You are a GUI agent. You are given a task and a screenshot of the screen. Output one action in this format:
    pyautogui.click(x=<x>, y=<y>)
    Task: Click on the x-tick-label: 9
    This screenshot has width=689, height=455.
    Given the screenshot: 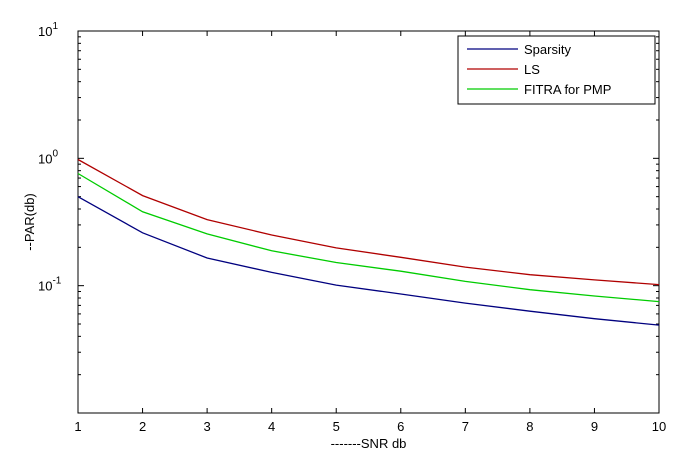 What is the action you would take?
    pyautogui.click(x=594, y=426)
    